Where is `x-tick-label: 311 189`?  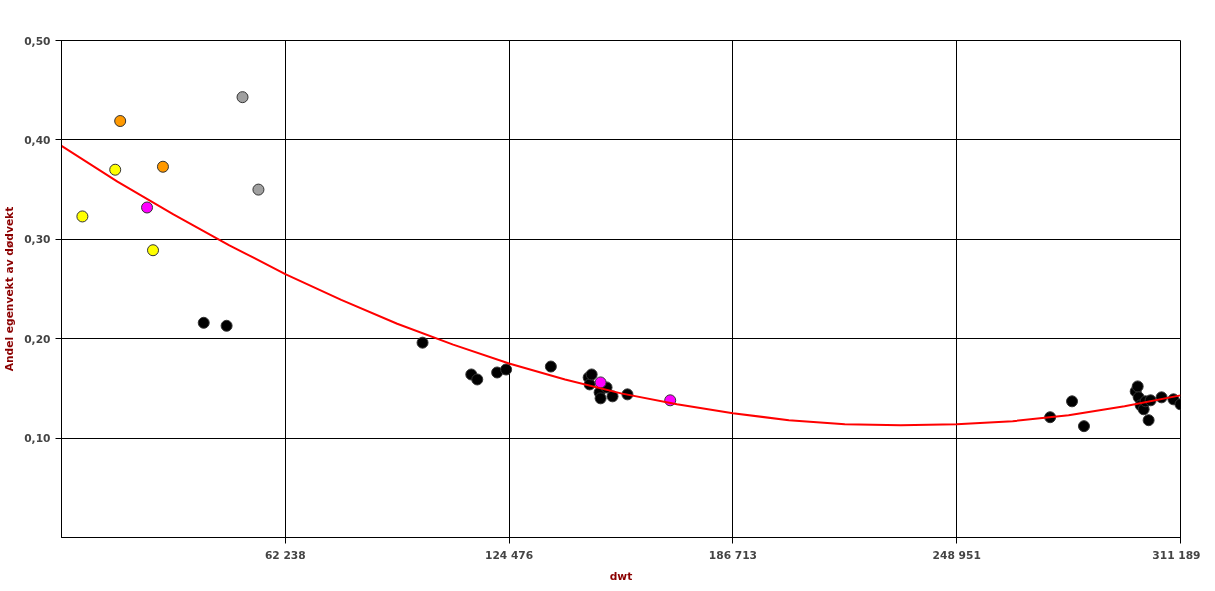 x-tick-label: 311 189 is located at coordinates (1176, 555).